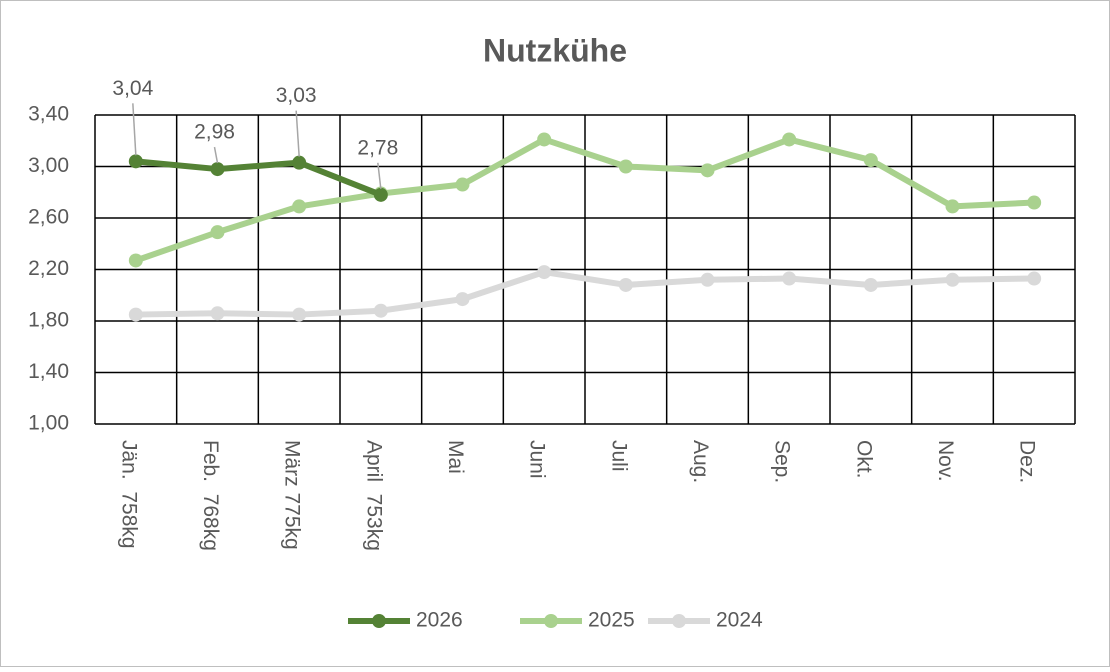  What do you see at coordinates (618, 456) in the screenshot?
I see `x-tick-label: Juli` at bounding box center [618, 456].